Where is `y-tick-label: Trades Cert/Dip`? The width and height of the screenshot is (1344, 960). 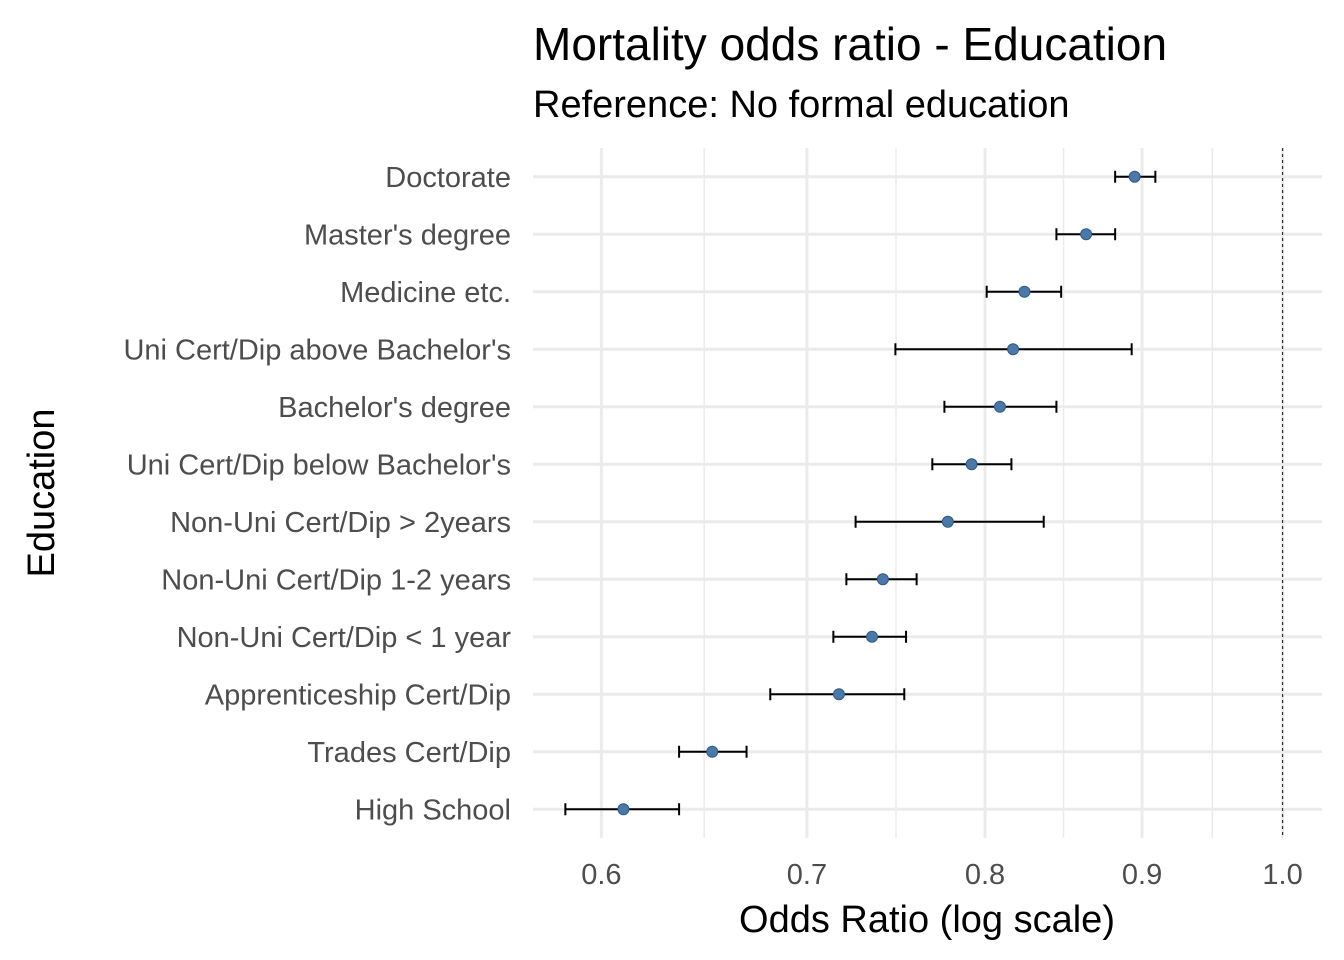
y-tick-label: Trades Cert/Dip is located at coordinates (409, 753).